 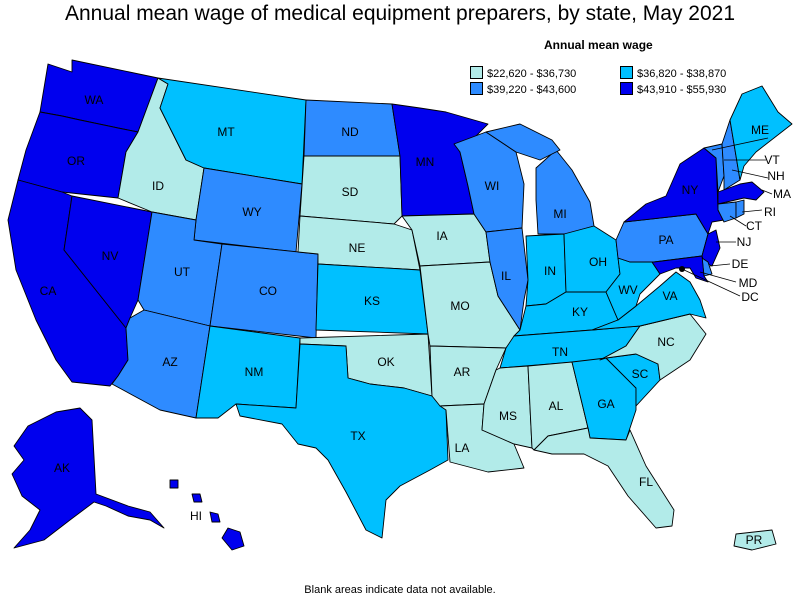 I want to click on legend-item: $39,220 - $43,600, so click(x=523, y=89).